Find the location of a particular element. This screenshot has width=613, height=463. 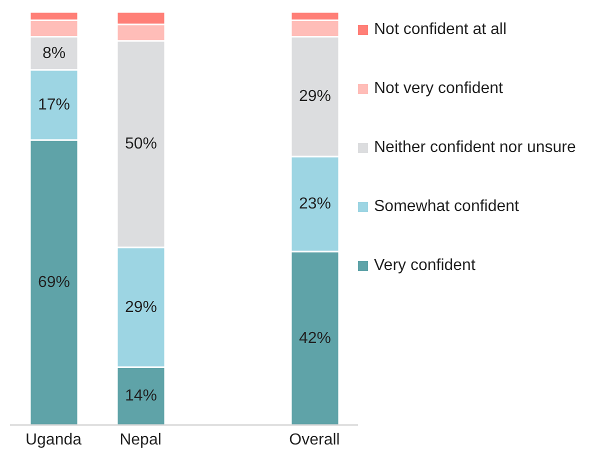

data-label: 8% is located at coordinates (54, 53).